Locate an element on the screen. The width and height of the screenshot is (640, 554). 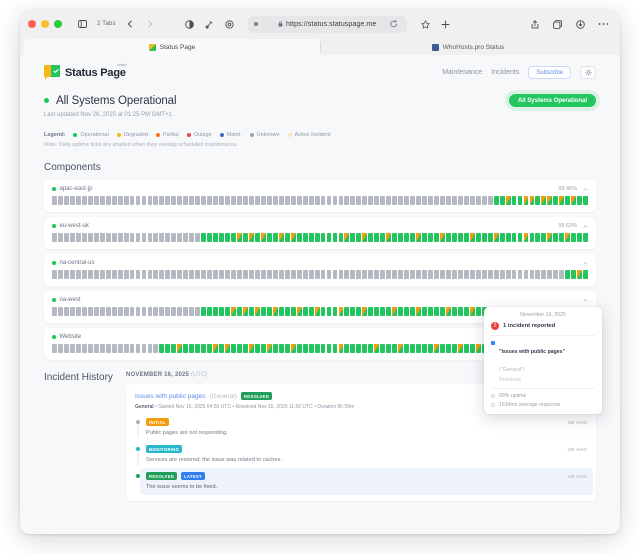
window-controls is located at coordinates (45, 24).